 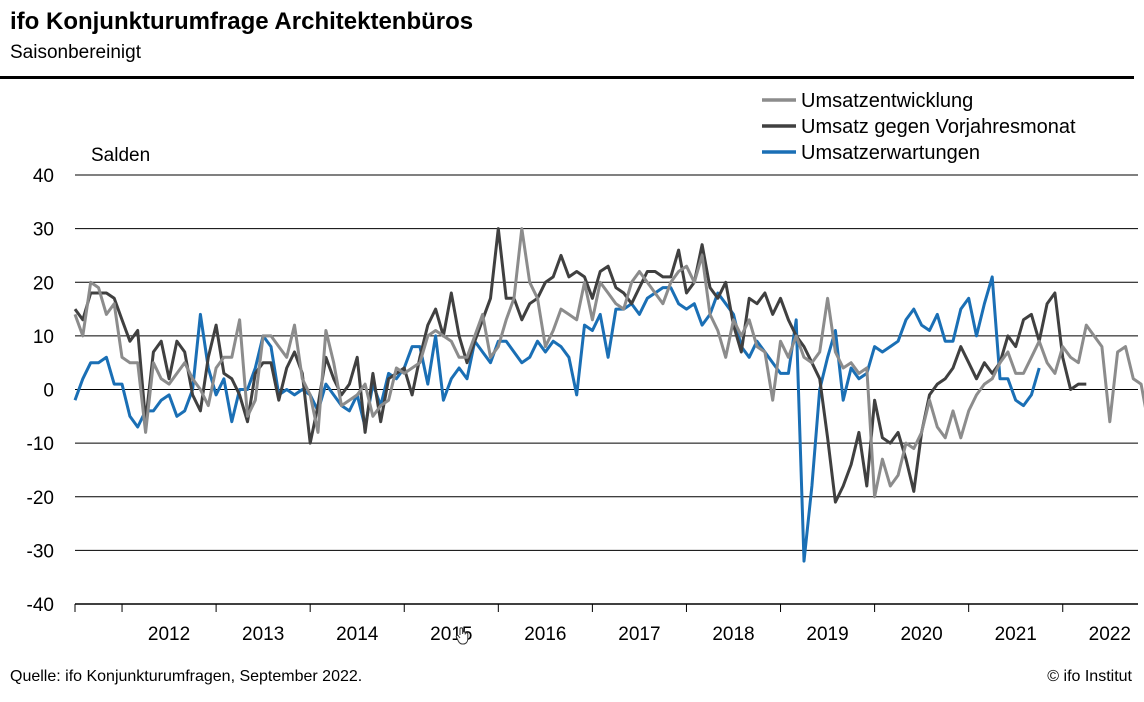 I want to click on chart-title: ifo Konjunkturumfrage Architektenbüros, so click(x=242, y=21).